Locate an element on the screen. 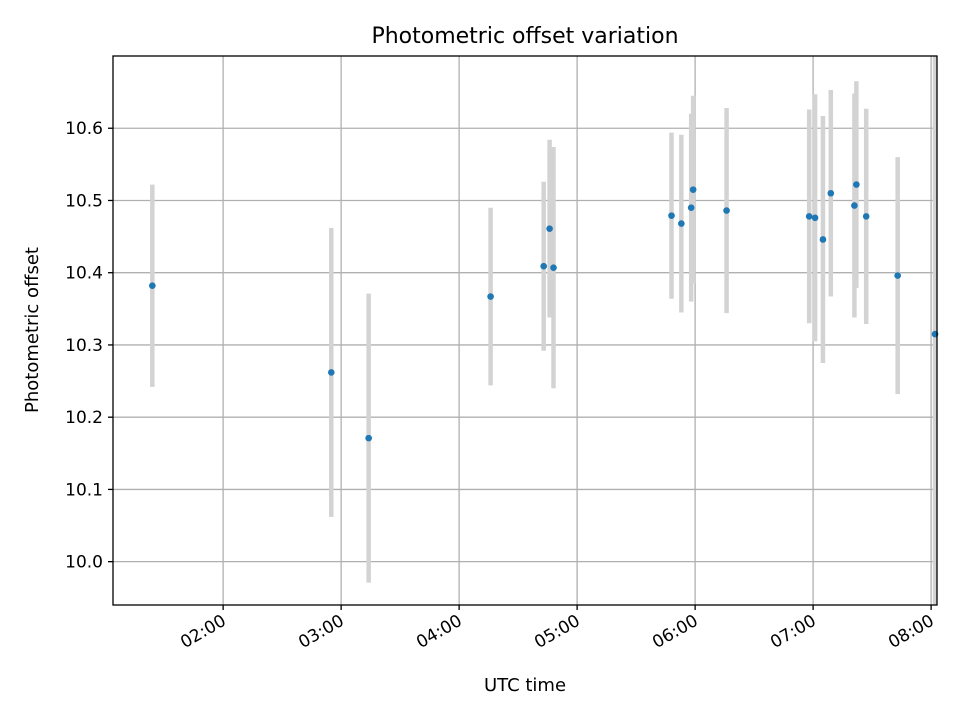 This screenshot has width=960, height=720. chart-title: Photometric offset variation is located at coordinates (524, 36).